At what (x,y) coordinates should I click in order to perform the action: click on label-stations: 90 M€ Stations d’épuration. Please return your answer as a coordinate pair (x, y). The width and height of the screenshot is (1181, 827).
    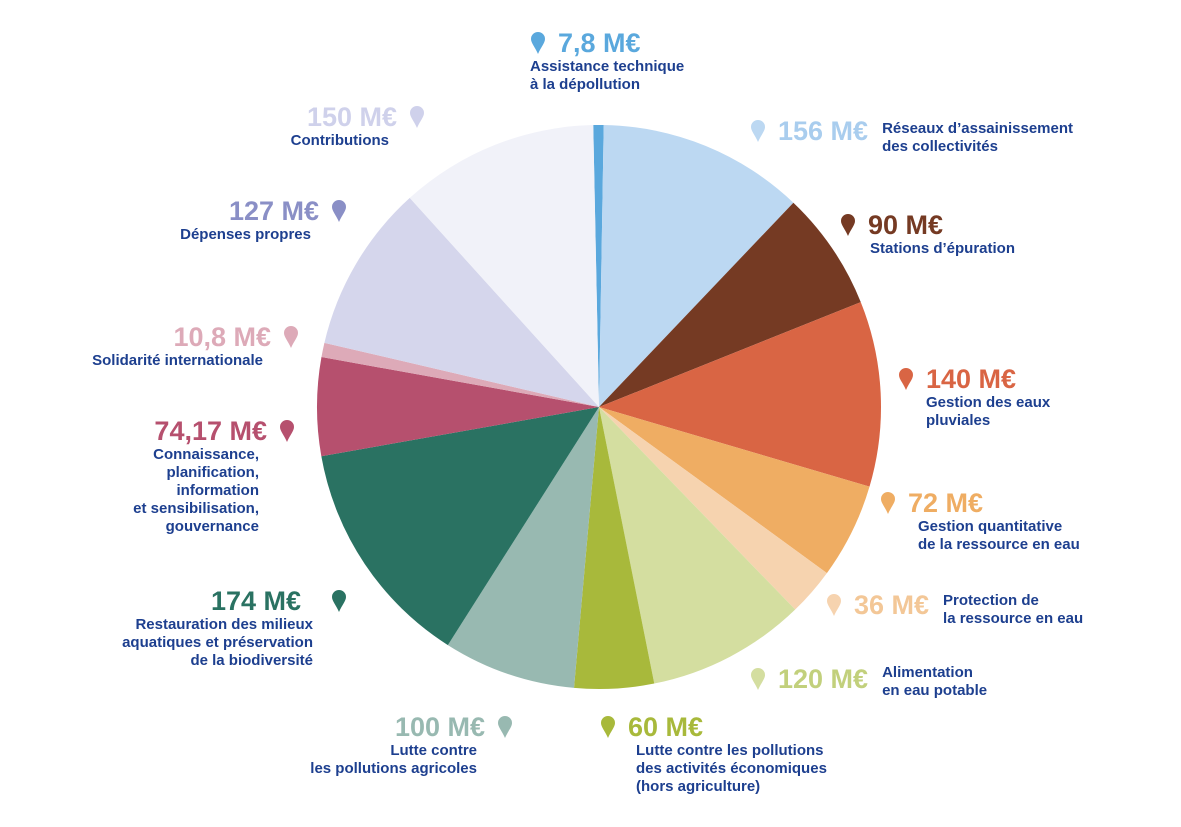
    Looking at the image, I should click on (927, 234).